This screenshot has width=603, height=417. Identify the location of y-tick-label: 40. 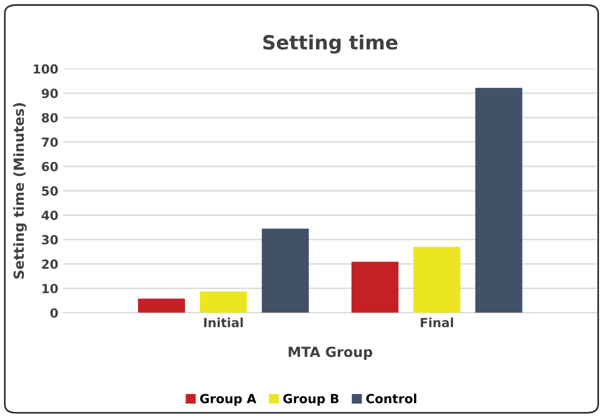
(50, 215).